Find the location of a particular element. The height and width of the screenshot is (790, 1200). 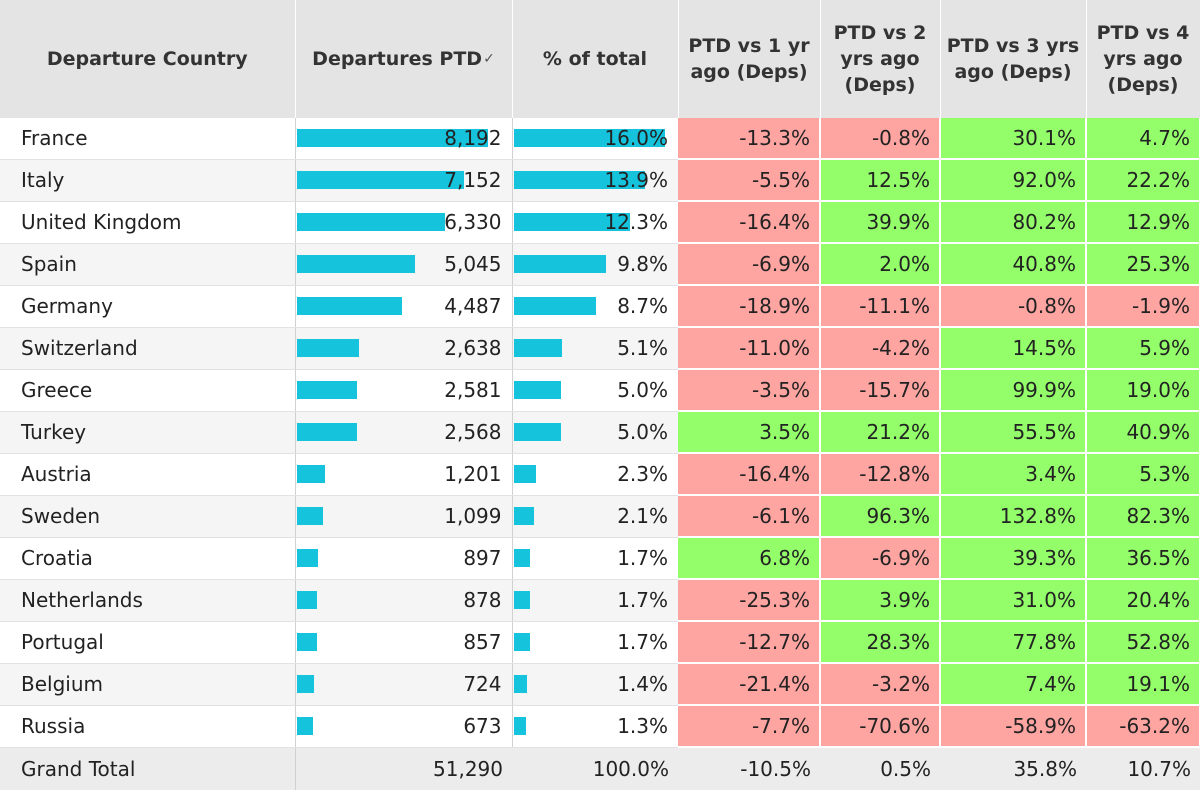

country-cell: Russia is located at coordinates (147, 726).